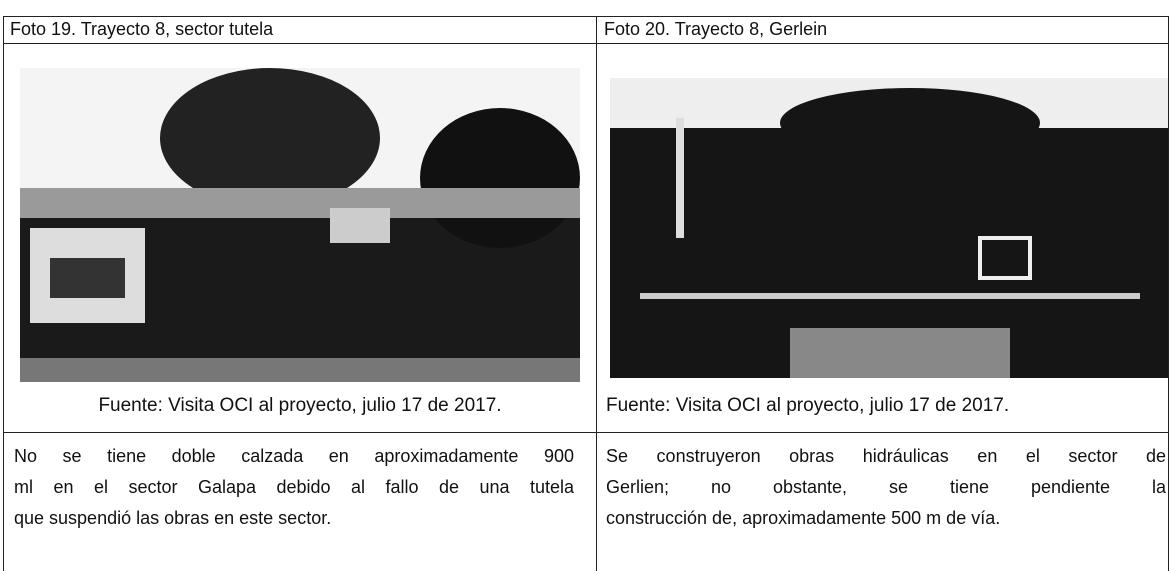 Image resolution: width=1171 pixels, height=571 pixels. What do you see at coordinates (142, 29) in the screenshot?
I see `photo-caption: Foto 19. Trayecto 8, sector tutela` at bounding box center [142, 29].